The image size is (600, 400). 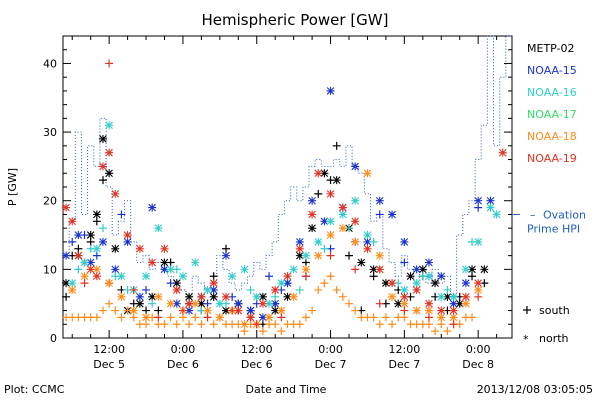 I want to click on plot-credit: Plot: CCMC, so click(x=34, y=389).